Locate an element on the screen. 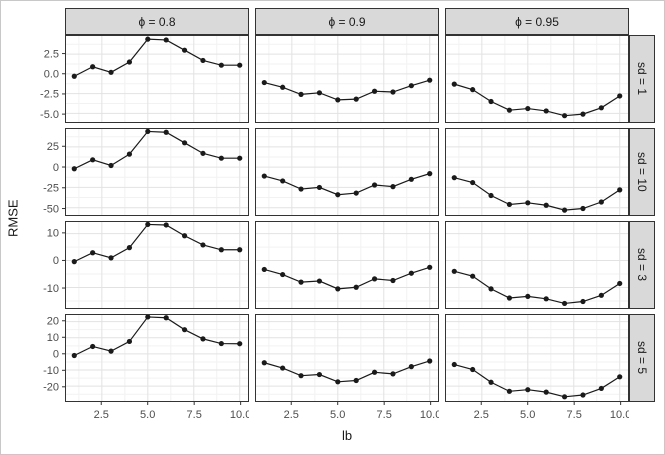  facet-column-label: ϕ = 0.8 is located at coordinates (157, 21).